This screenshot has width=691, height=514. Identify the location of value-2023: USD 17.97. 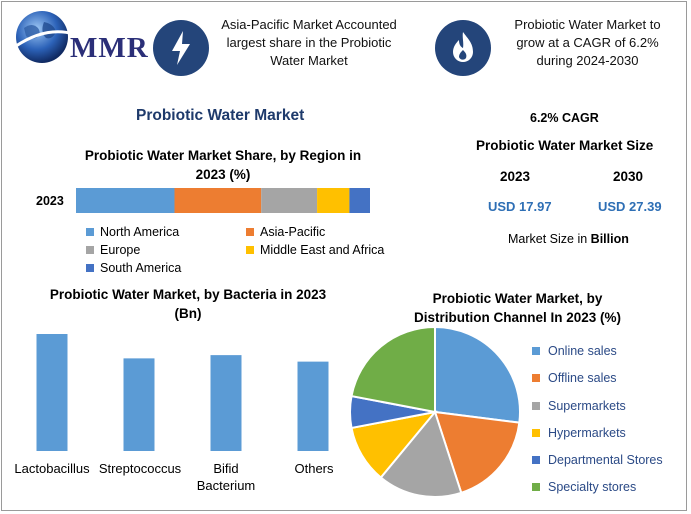
(520, 206).